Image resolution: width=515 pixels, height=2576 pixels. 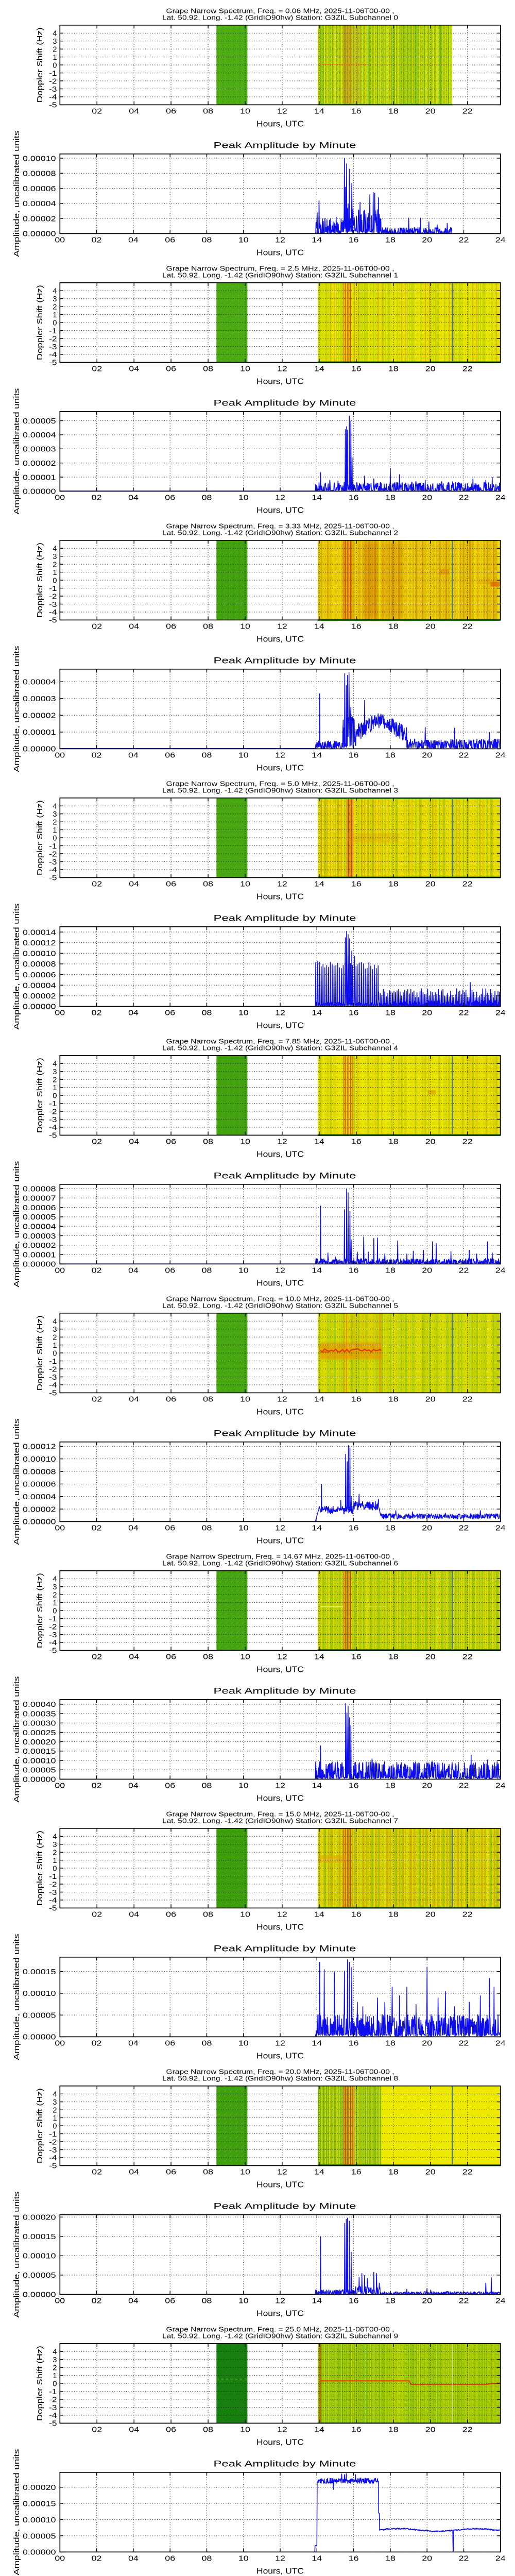 What do you see at coordinates (55, 2360) in the screenshot?
I see `svg-text: 3` at bounding box center [55, 2360].